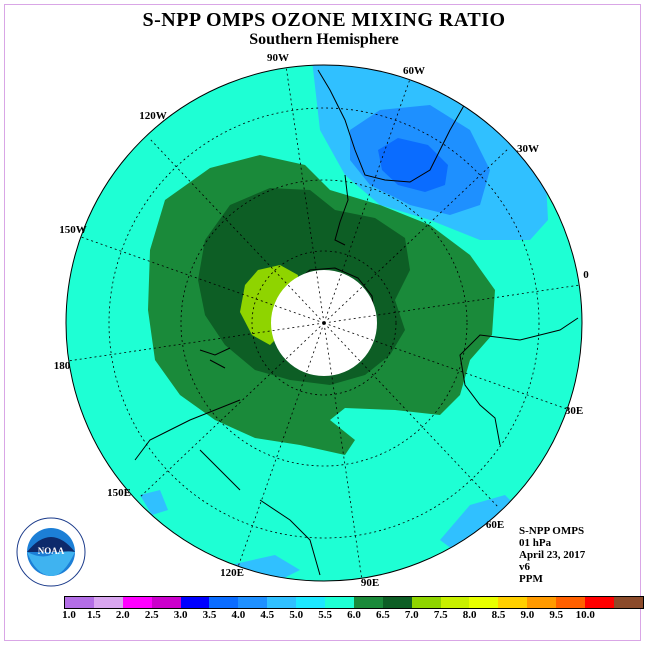 This screenshot has width=648, height=648. I want to click on color-scale-bar, so click(354, 602).